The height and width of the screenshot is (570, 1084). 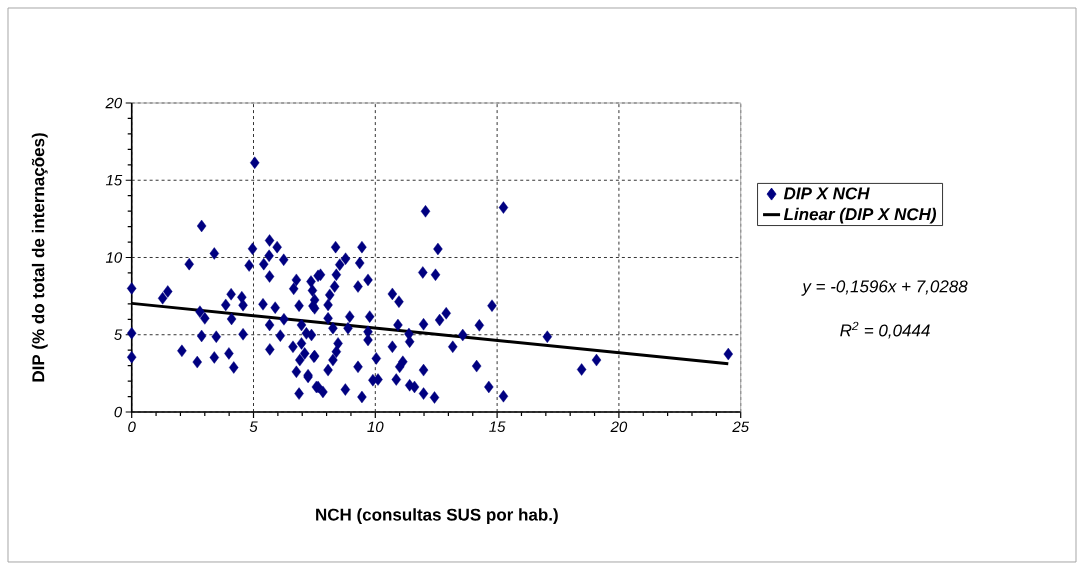 What do you see at coordinates (741, 427) in the screenshot?
I see `x-tick-label: 25` at bounding box center [741, 427].